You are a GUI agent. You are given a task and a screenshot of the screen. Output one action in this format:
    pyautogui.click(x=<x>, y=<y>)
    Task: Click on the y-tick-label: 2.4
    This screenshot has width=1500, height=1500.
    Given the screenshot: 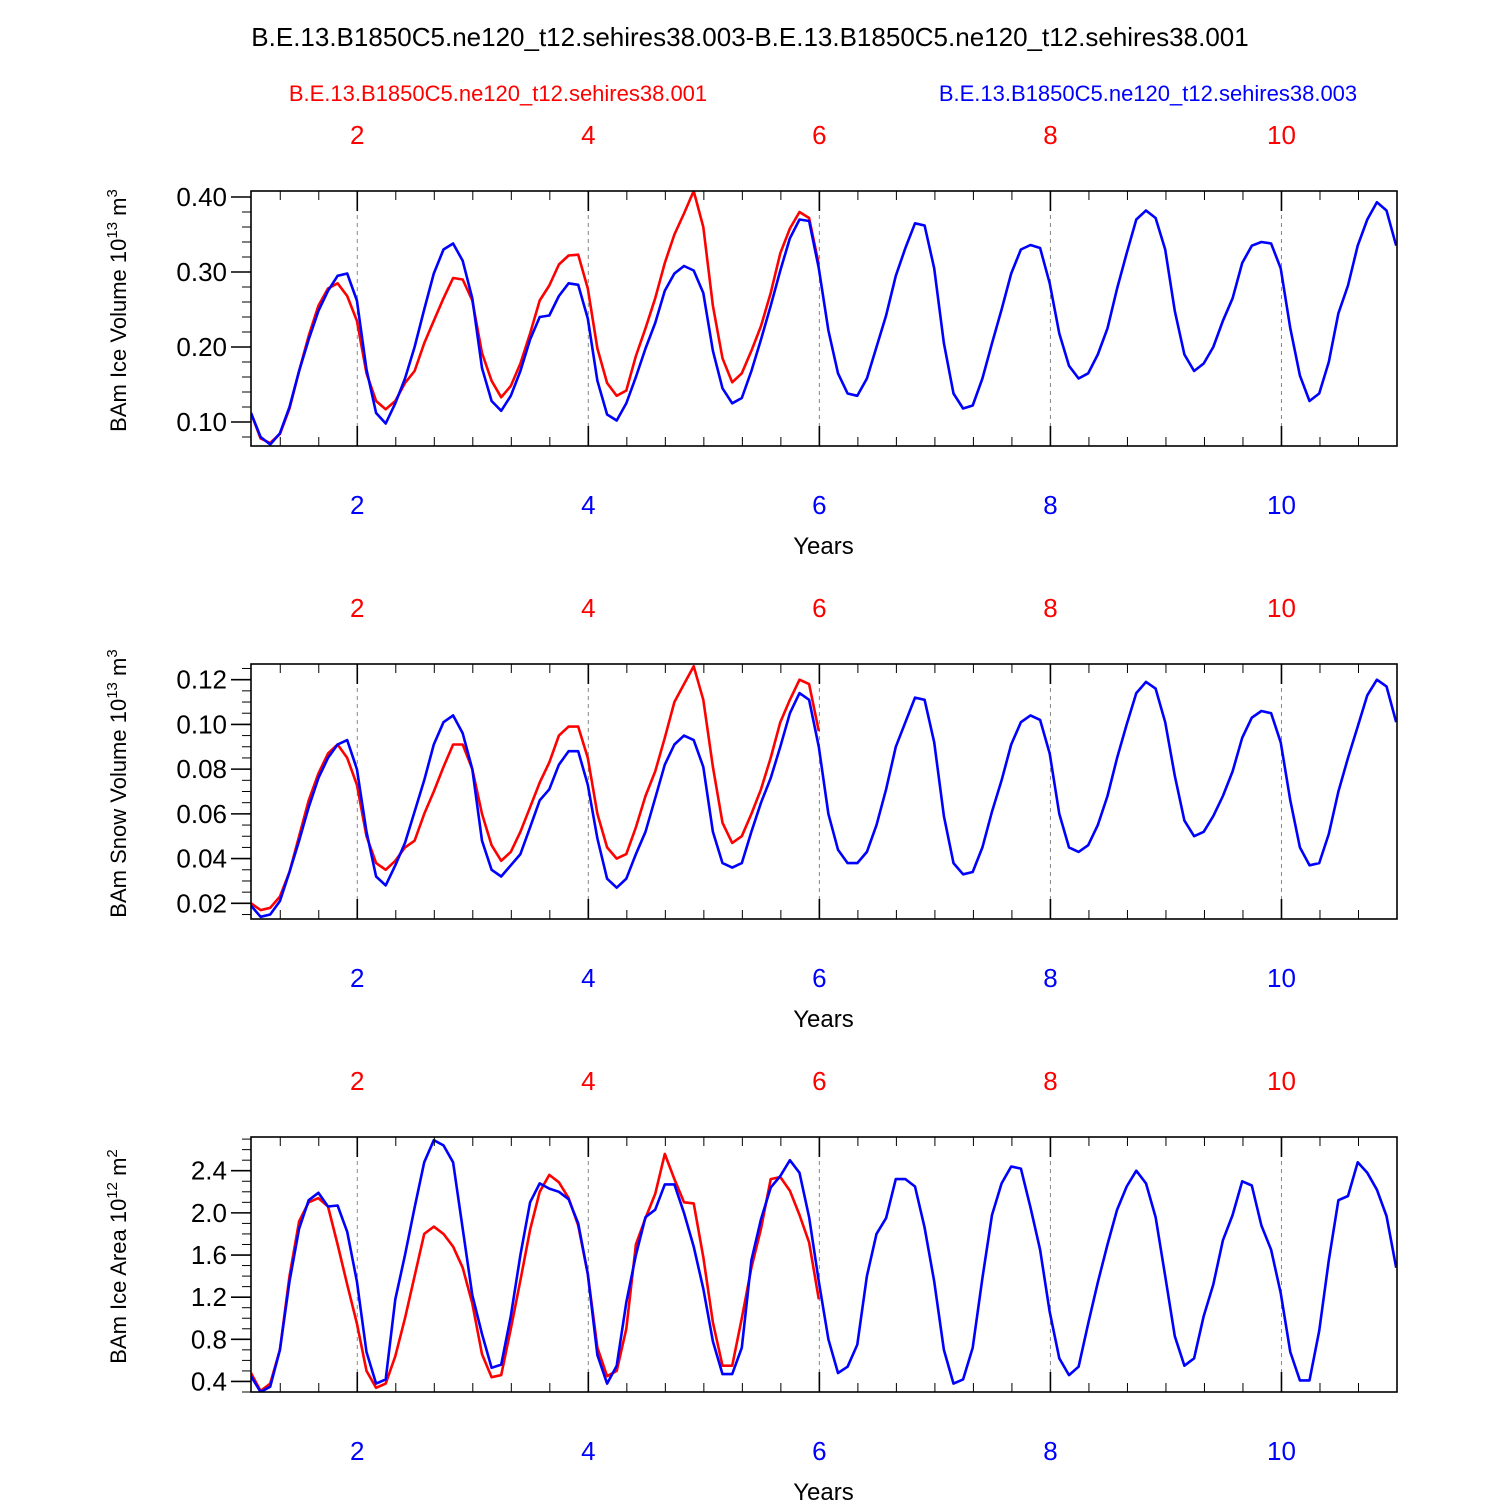 What is the action you would take?
    pyautogui.click(x=209, y=1171)
    